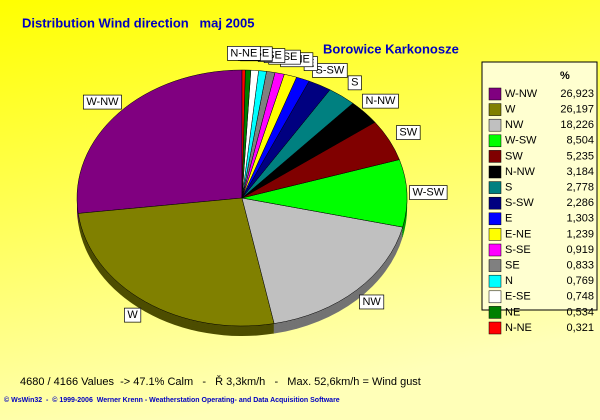 The width and height of the screenshot is (600, 420). Describe the element at coordinates (580, 328) in the screenshot. I see `legend-value: 0,321` at that location.